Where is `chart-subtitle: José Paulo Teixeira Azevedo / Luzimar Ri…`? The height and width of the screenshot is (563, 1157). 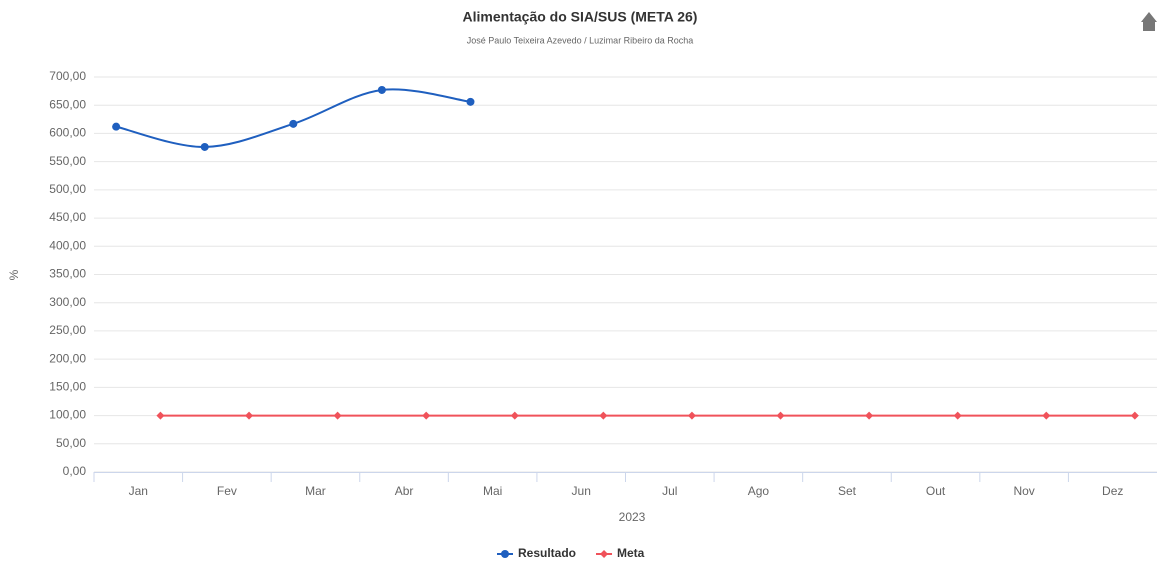 chart-subtitle: José Paulo Teixeira Azevedo / Luzimar Ri… is located at coordinates (580, 40).